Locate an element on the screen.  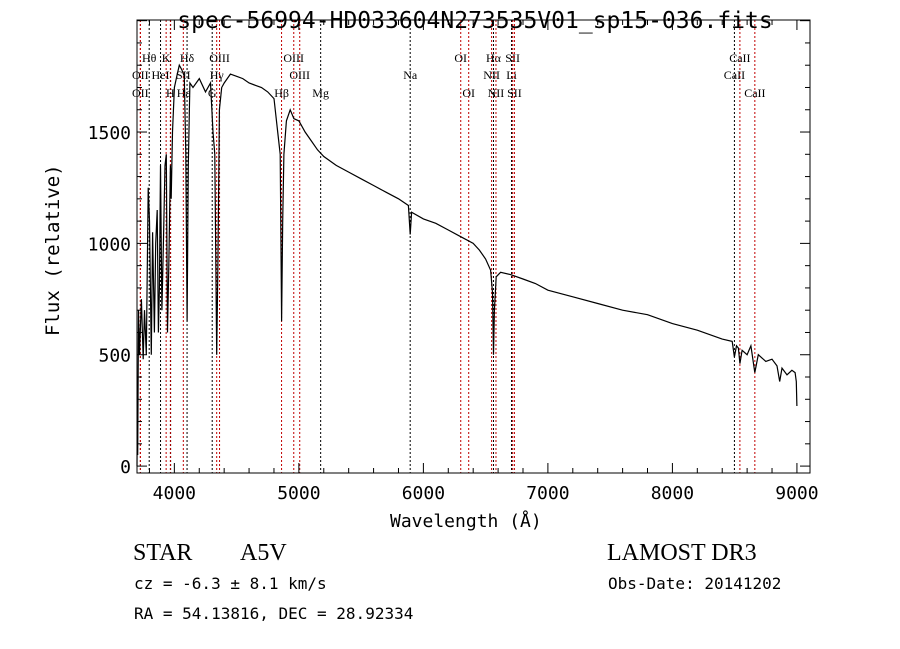
survey-name: LAMOST DR3 is located at coordinates (682, 553).